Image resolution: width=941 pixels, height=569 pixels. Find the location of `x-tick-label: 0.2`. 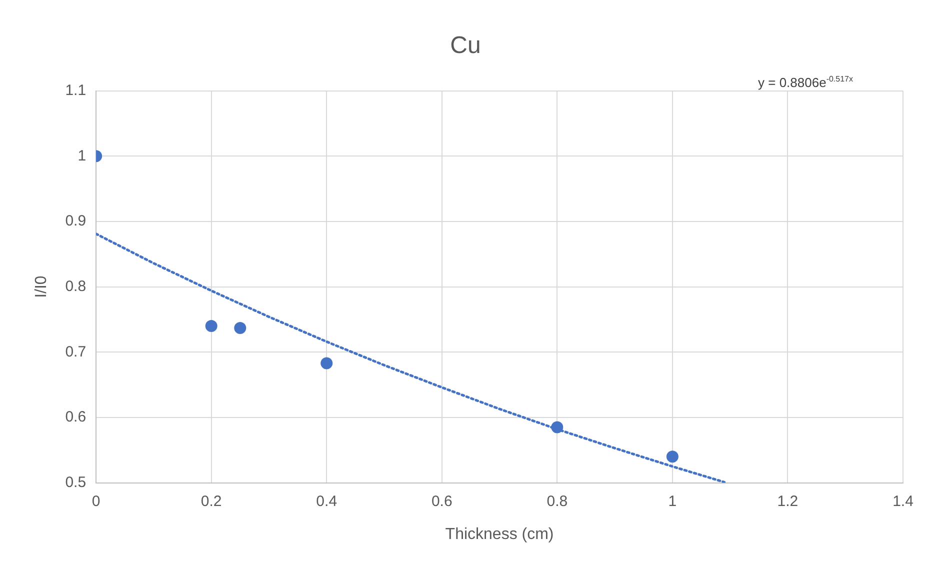

x-tick-label: 0.2 is located at coordinates (211, 501).